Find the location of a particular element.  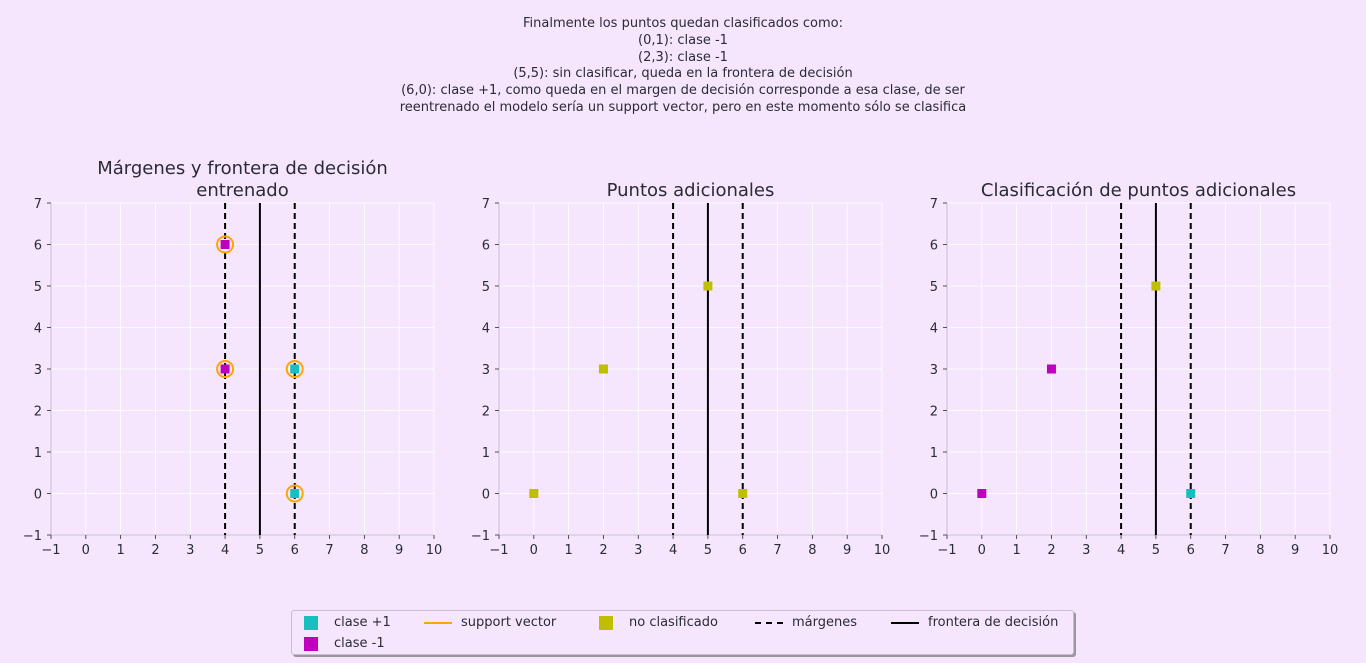

suptitle-line: (2,3): clase -1 is located at coordinates (683, 57).